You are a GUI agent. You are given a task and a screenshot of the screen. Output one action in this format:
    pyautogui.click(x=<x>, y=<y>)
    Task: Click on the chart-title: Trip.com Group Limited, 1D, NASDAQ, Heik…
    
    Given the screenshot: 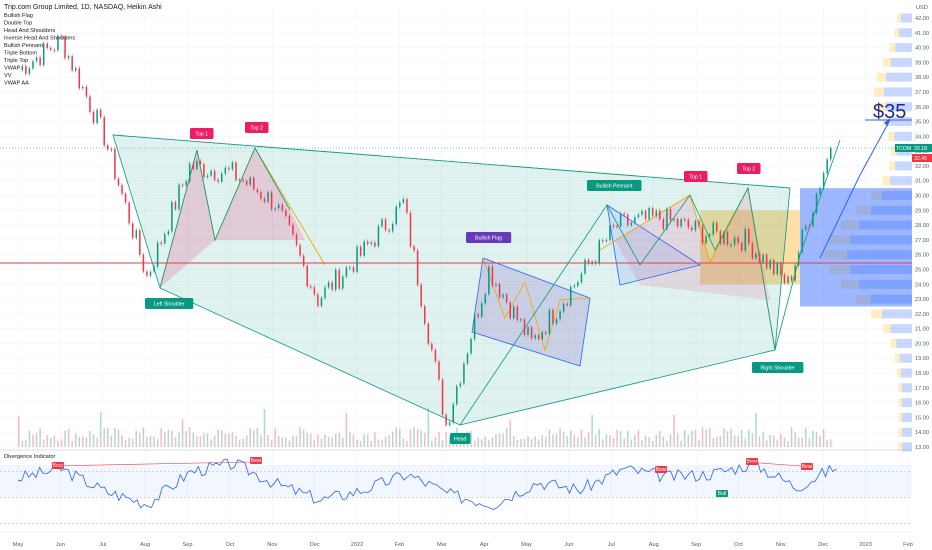 What is the action you would take?
    pyautogui.click(x=83, y=7)
    